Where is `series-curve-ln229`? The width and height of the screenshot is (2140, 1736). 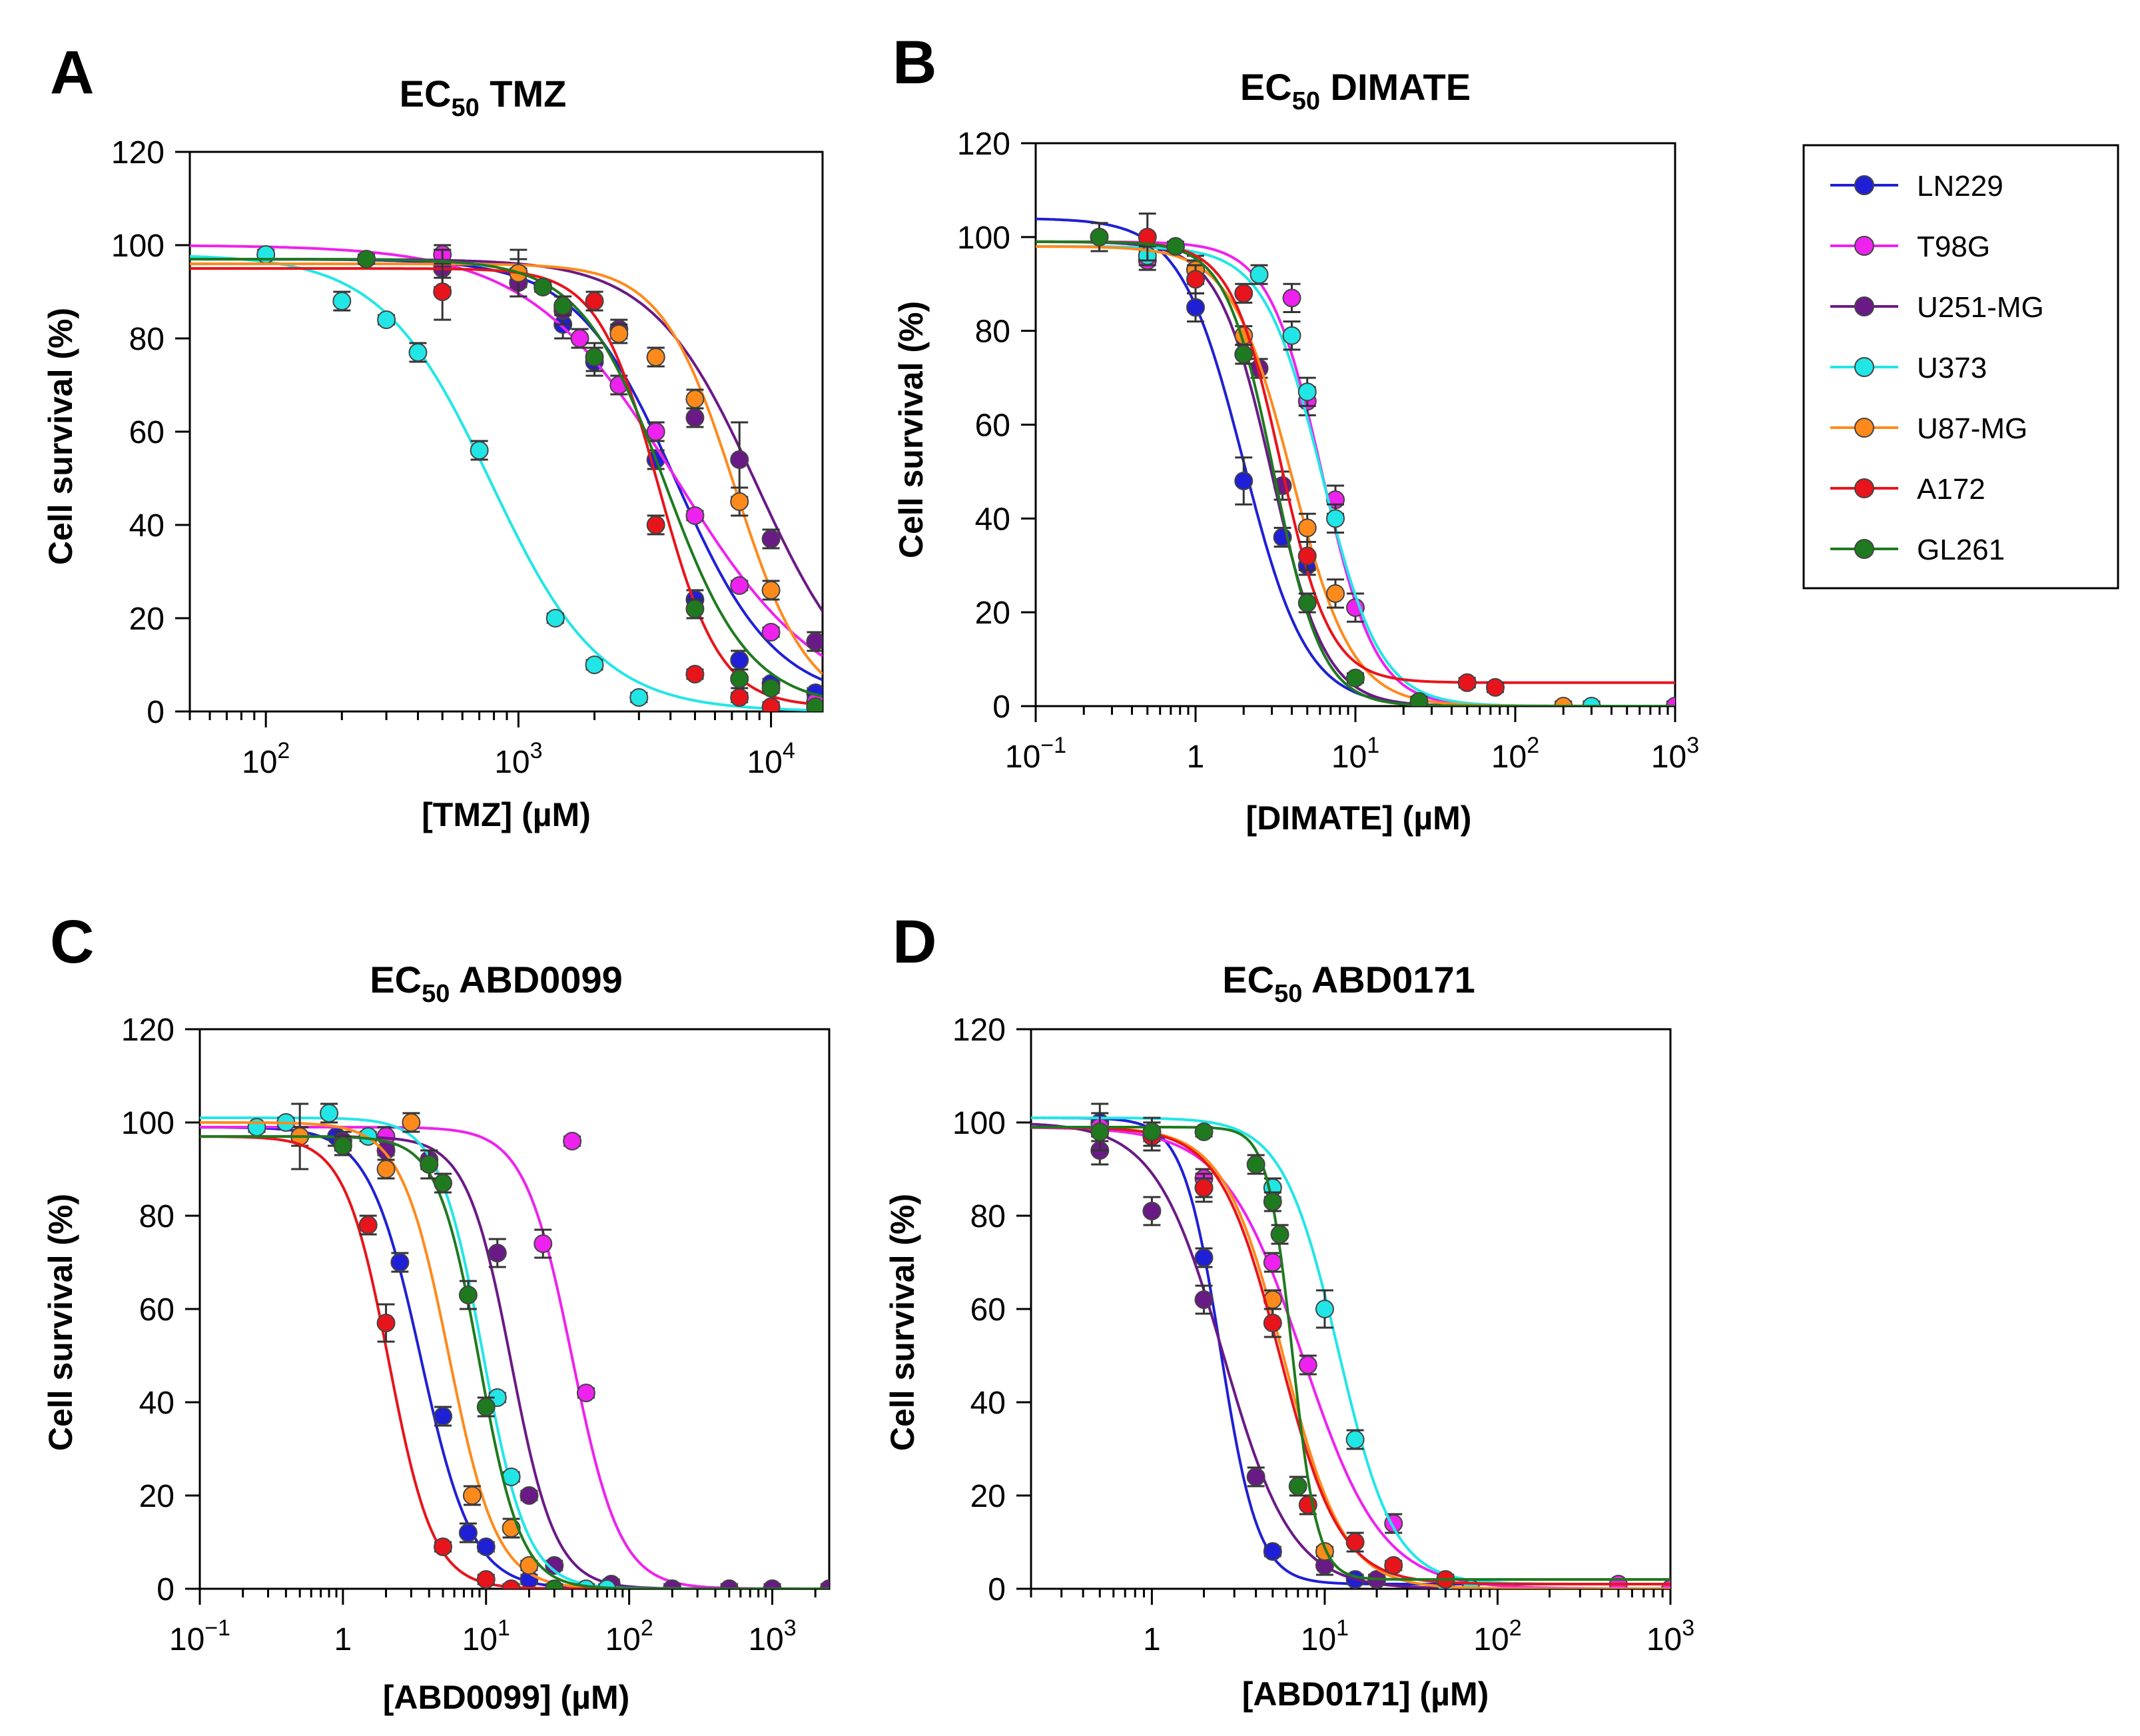 series-curve-ln229 is located at coordinates (1355, 461).